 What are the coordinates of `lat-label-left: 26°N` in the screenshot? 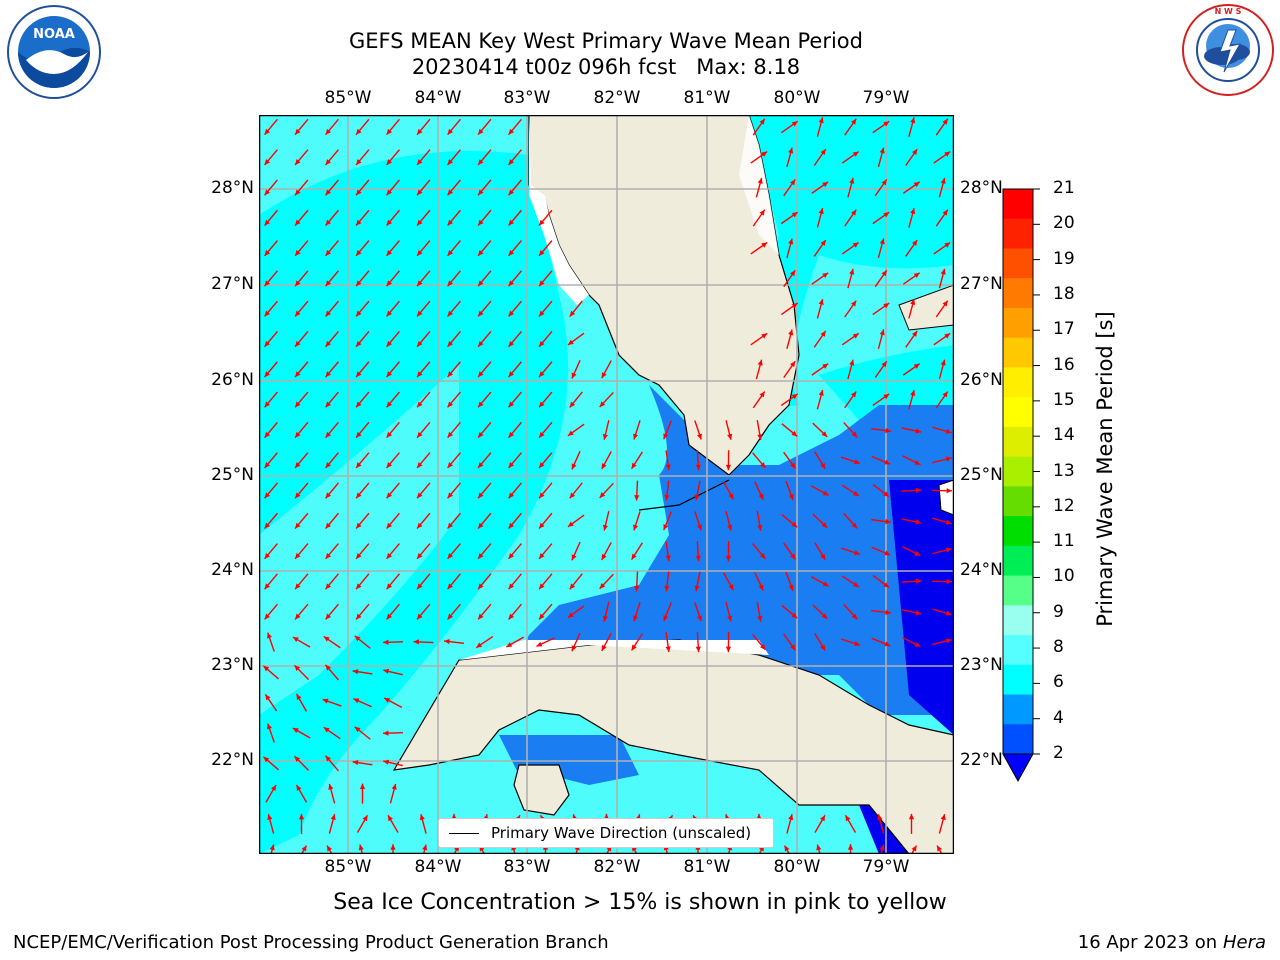 It's located at (232, 380).